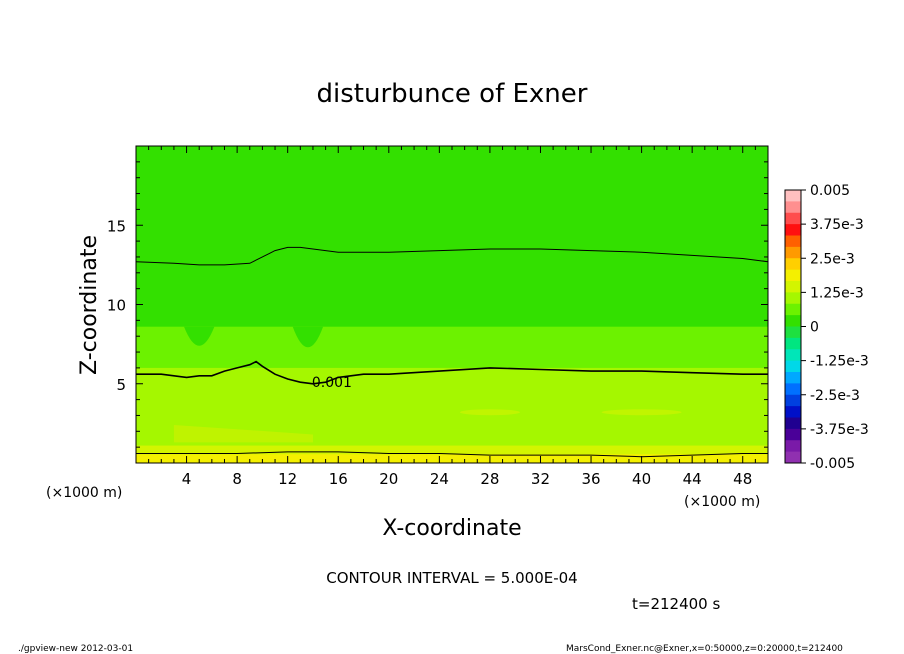  I want to click on y-tick-label: 10, so click(116, 306).